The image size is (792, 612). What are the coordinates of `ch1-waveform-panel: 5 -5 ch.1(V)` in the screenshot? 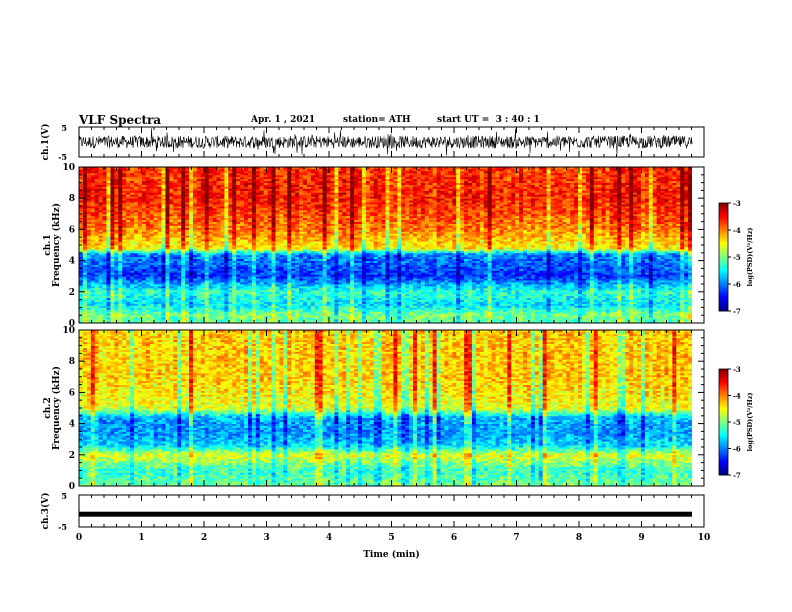 It's located at (372, 142).